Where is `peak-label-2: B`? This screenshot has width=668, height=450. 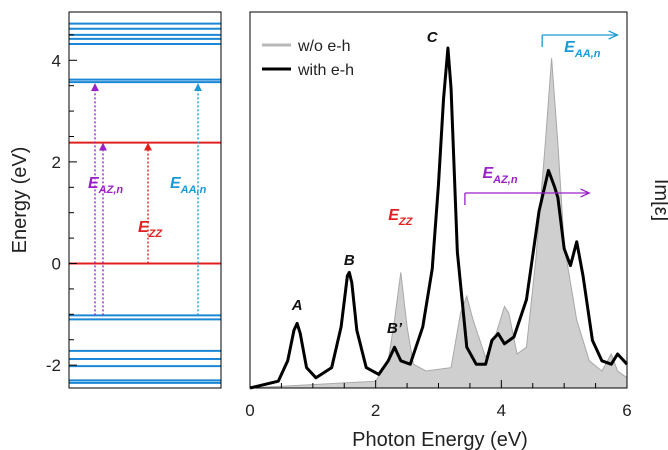 peak-label-2: B is located at coordinates (349, 260).